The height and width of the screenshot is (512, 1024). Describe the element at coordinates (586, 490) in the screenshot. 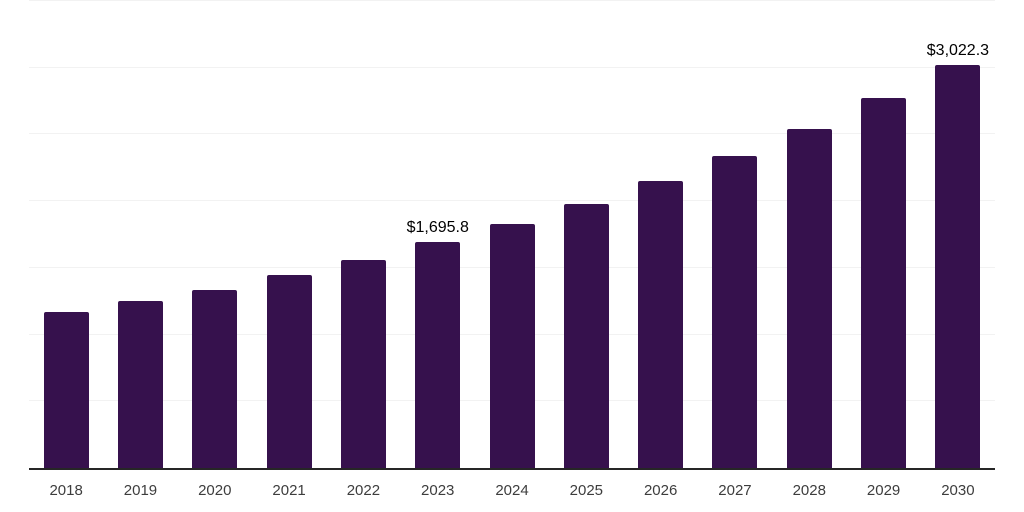

I see `x-tick-label: 2025` at that location.